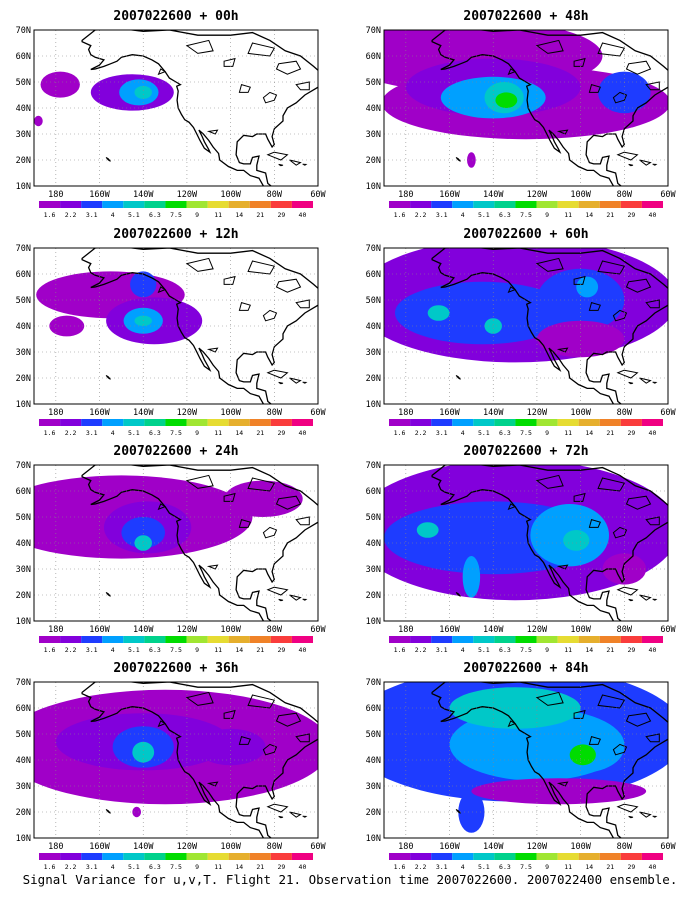 The image size is (700, 900). Describe the element at coordinates (113, 433) in the screenshot. I see `colorbar-label: 4` at that location.